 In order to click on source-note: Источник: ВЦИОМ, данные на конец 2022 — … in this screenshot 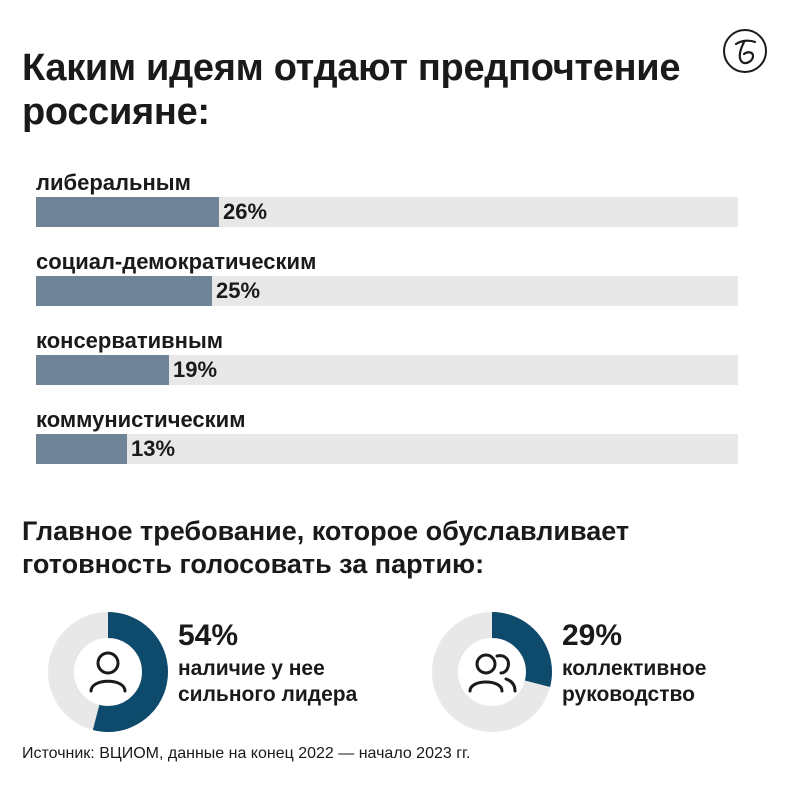, I will do `click(246, 753)`.